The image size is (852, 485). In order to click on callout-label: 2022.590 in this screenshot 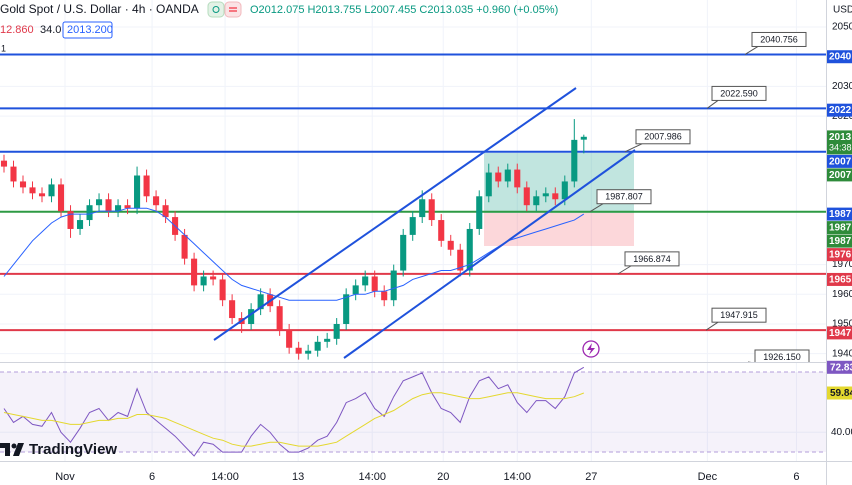, I will do `click(739, 93)`.